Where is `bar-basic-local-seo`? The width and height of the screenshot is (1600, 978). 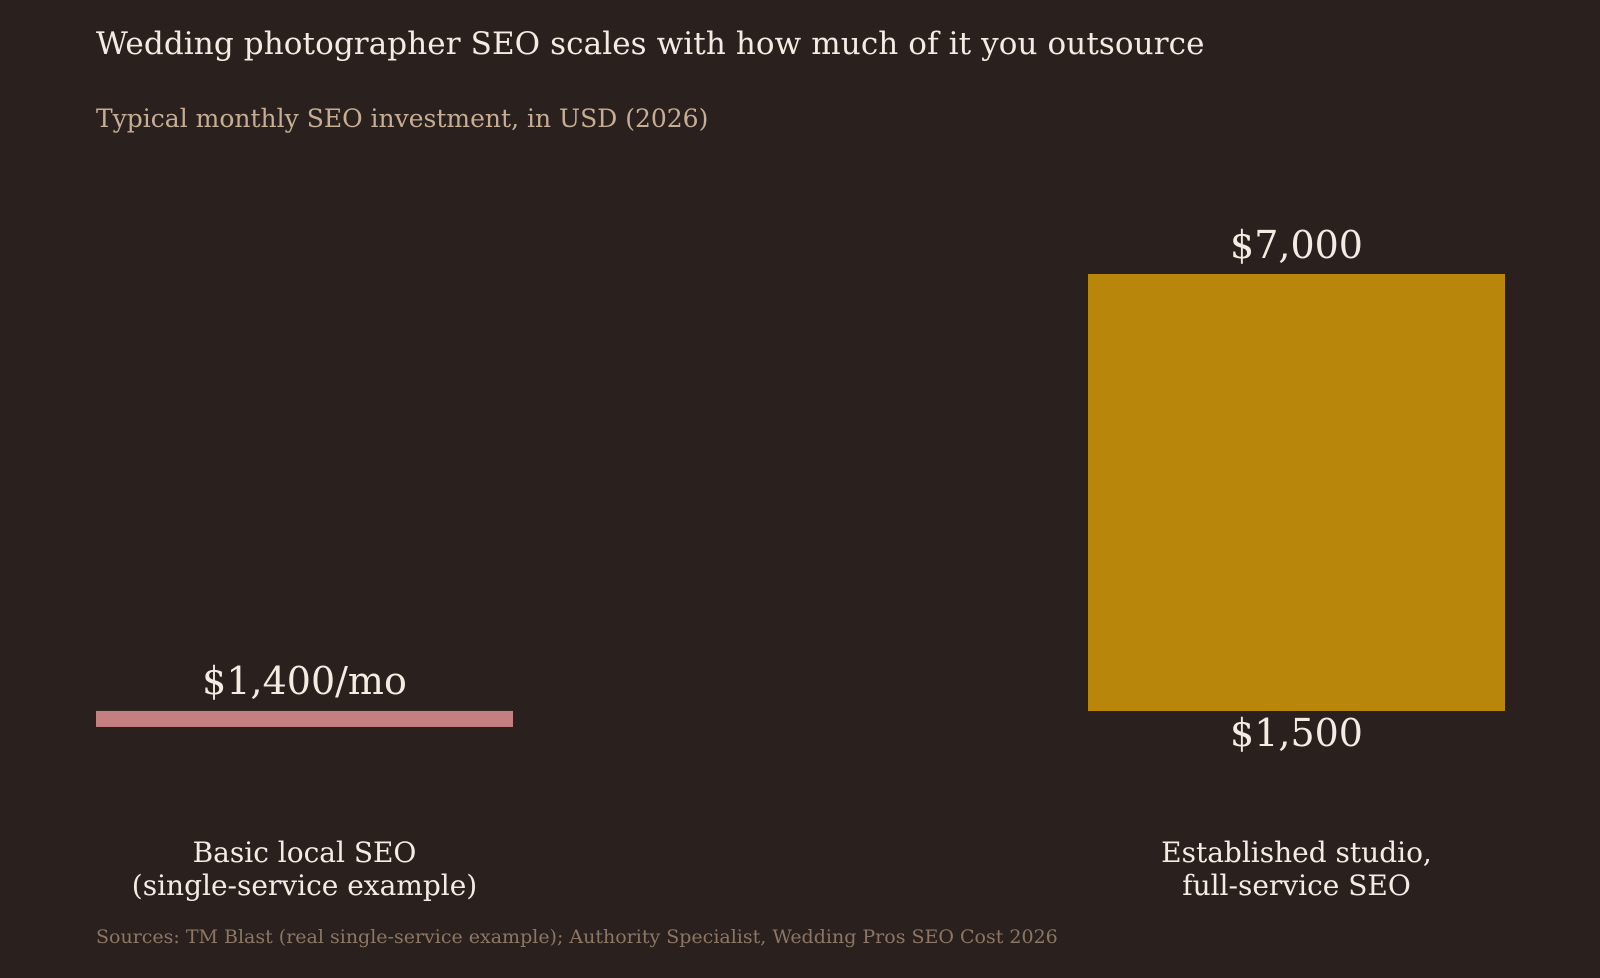
bar-basic-local-seo is located at coordinates (304, 718).